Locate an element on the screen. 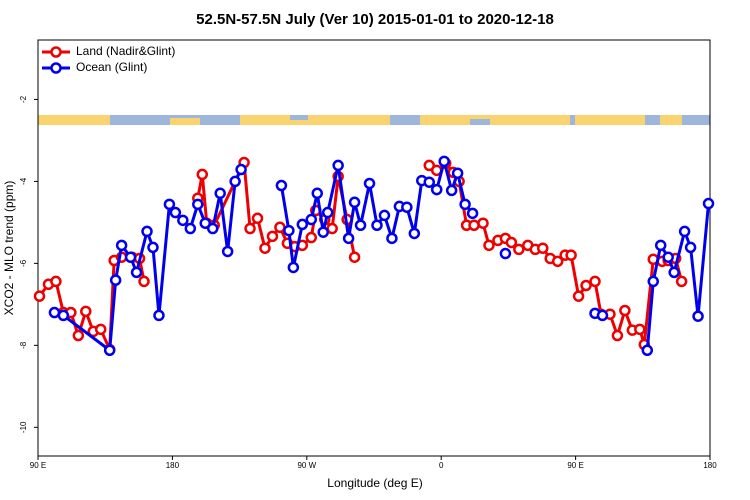  y-tick-label: -6 is located at coordinates (23, 263).